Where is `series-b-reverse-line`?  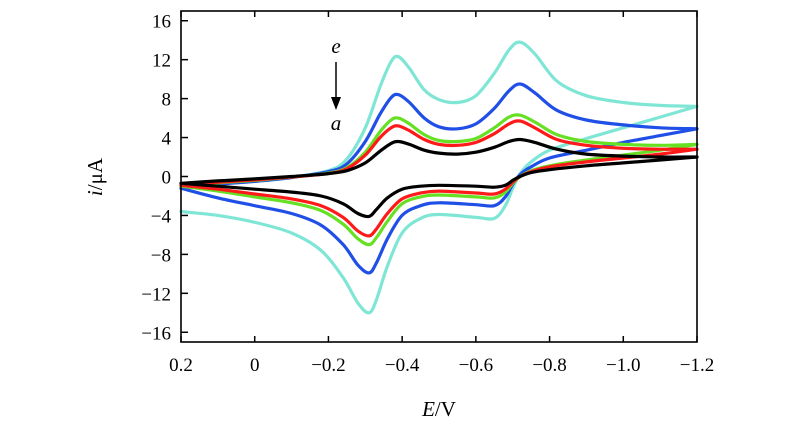
series-b-reverse-line is located at coordinates (439, 192).